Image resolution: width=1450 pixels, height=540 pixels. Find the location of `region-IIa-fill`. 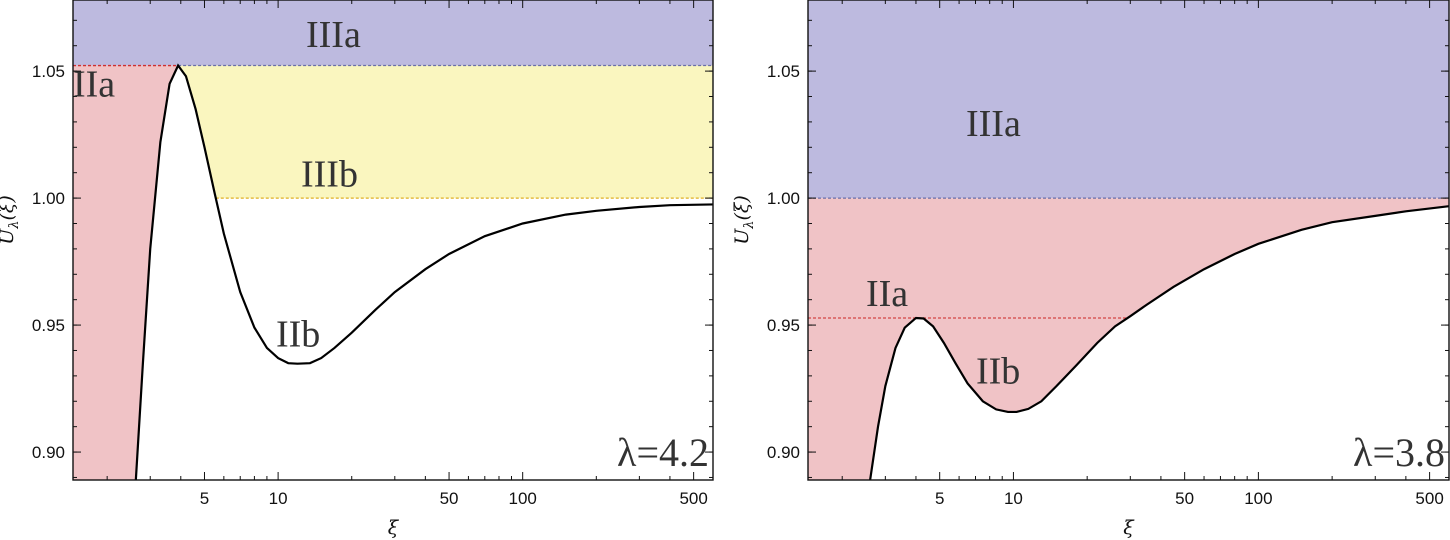

region-IIa-fill is located at coordinates (126, 273).